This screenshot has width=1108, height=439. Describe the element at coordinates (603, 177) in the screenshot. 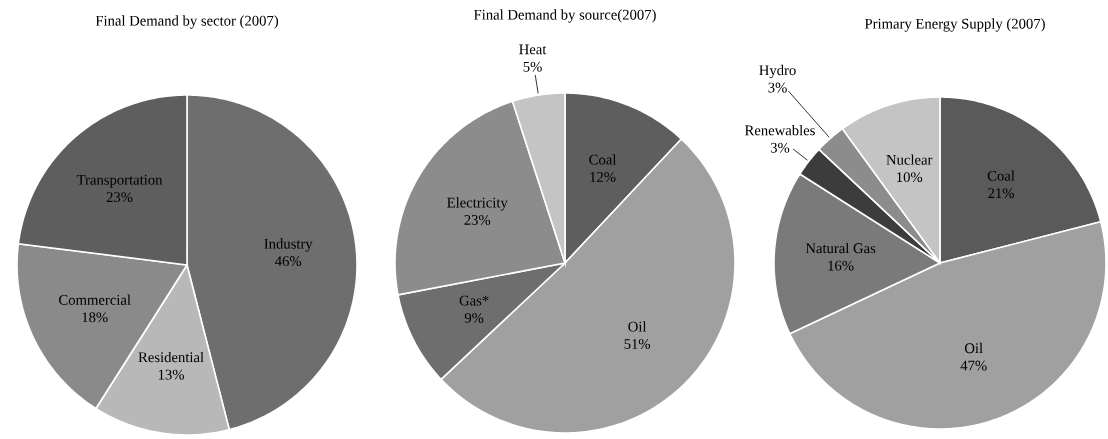

I see `data-label: 12%` at that location.